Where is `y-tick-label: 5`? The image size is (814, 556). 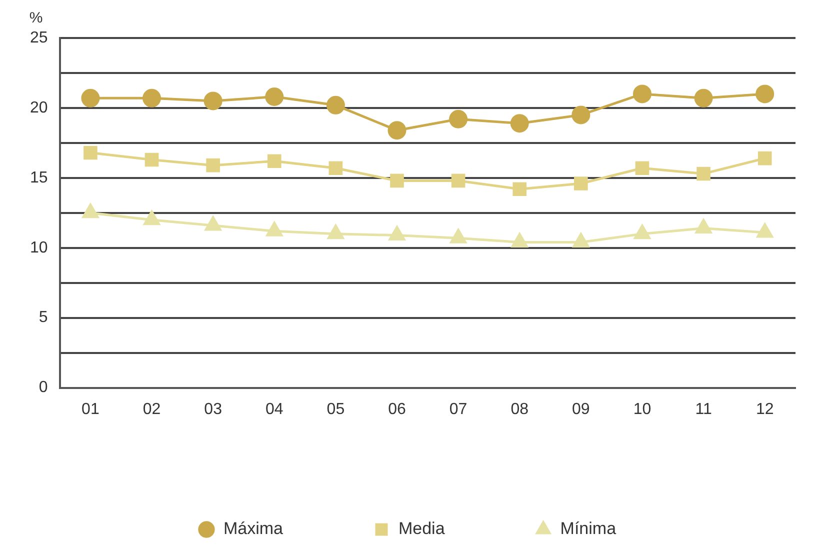
y-tick-label: 5 is located at coordinates (43, 317).